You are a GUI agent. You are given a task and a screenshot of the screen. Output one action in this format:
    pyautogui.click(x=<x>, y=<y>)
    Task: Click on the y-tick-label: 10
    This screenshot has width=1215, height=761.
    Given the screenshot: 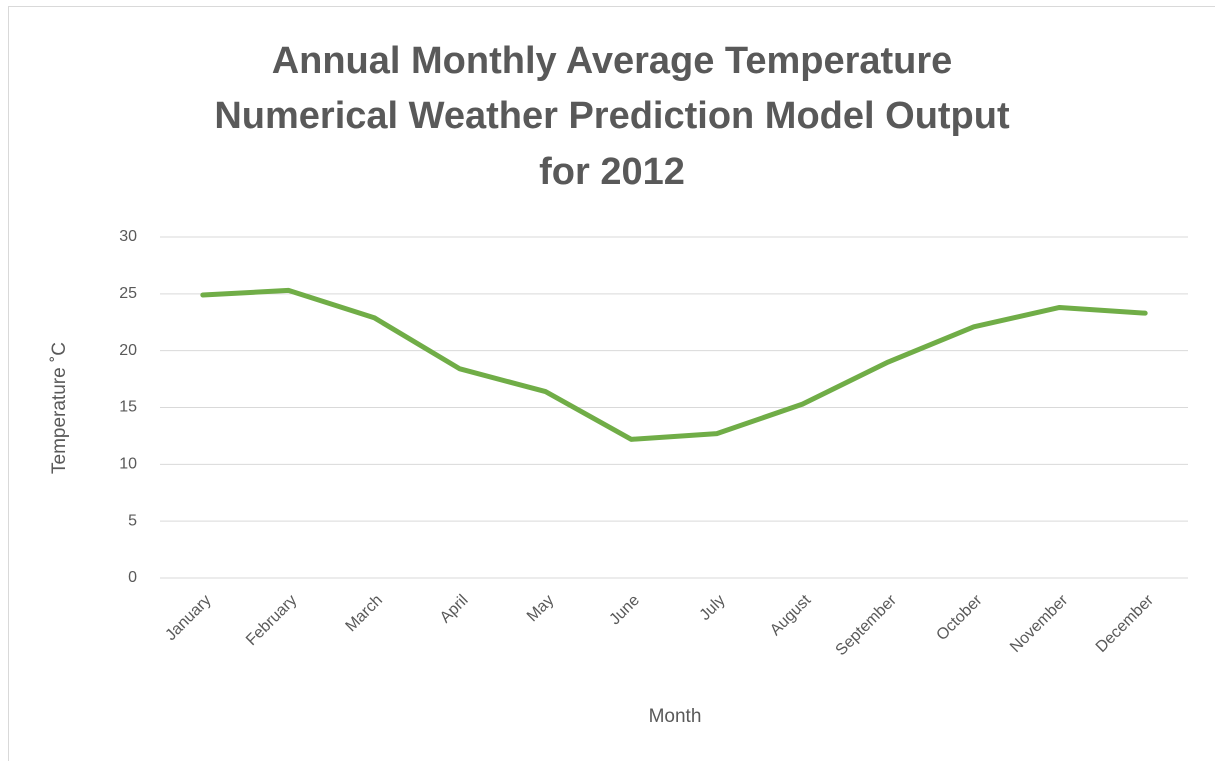 What is the action you would take?
    pyautogui.click(x=128, y=464)
    